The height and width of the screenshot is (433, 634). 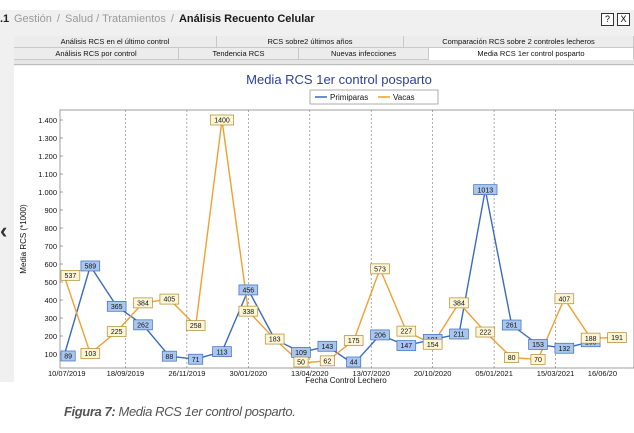 What do you see at coordinates (349, 97) in the screenshot?
I see `legend-label-primiparas: Primiparas` at bounding box center [349, 97].